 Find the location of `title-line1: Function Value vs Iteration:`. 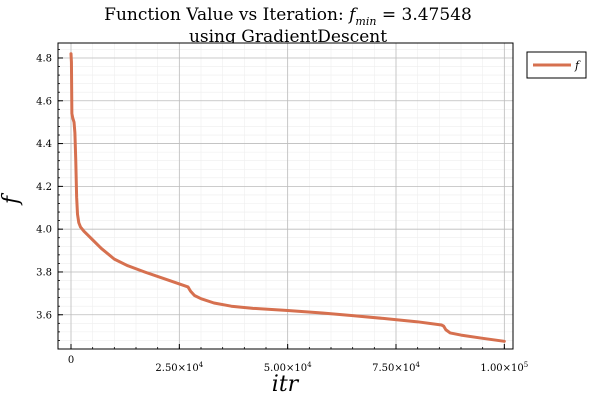

title-line1: Function Value vs Iteration: is located at coordinates (226, 15).